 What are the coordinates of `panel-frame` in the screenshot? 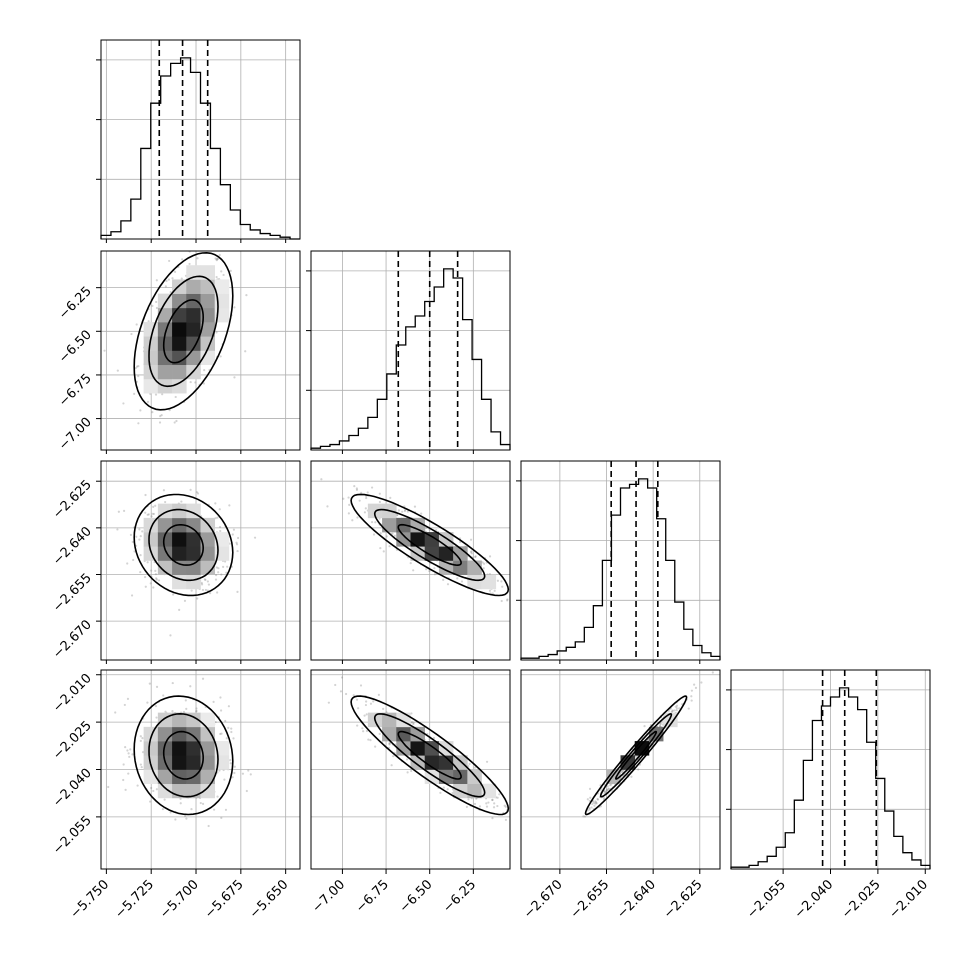 It's located at (200, 560).